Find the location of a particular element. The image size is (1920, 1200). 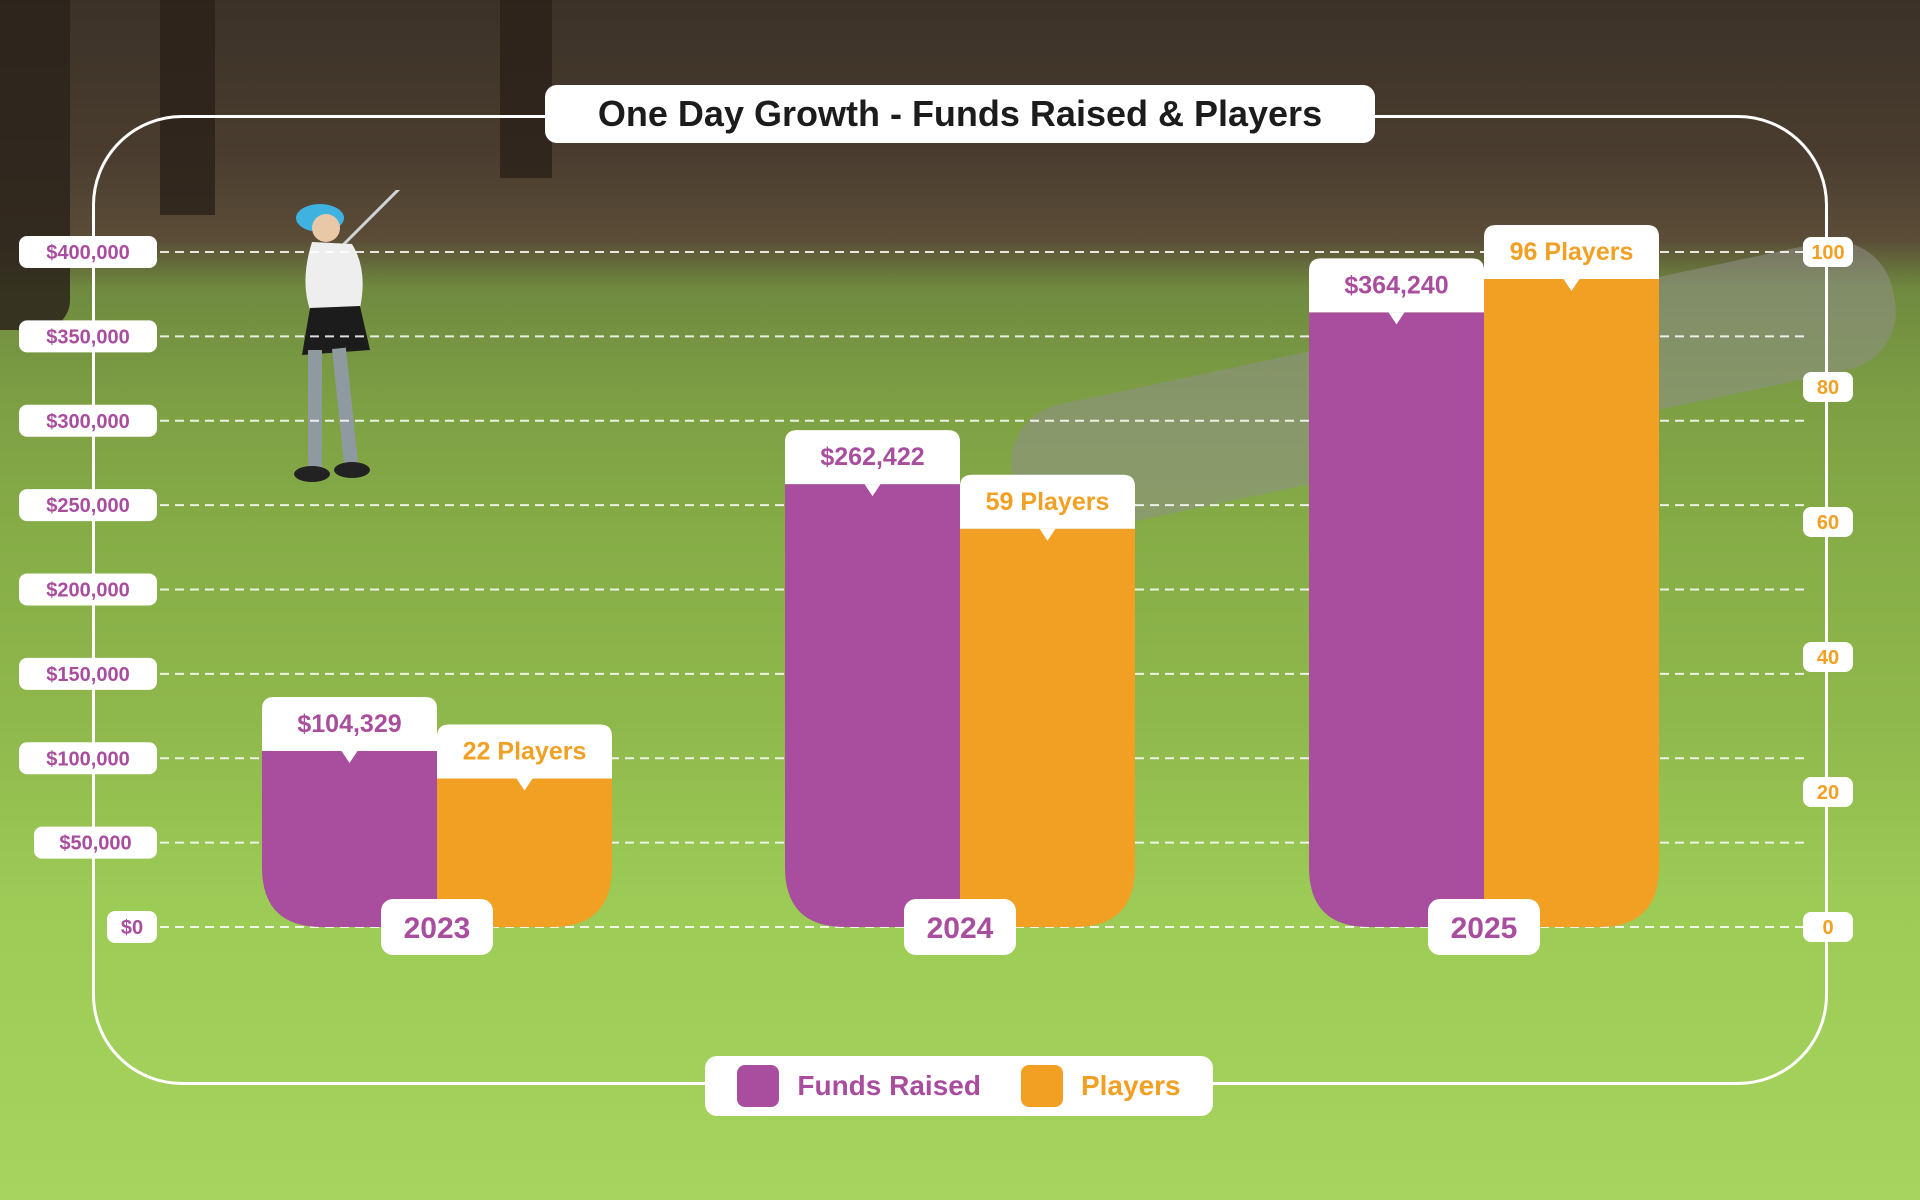

y-left-tick-label: $250,000 is located at coordinates (87, 506).